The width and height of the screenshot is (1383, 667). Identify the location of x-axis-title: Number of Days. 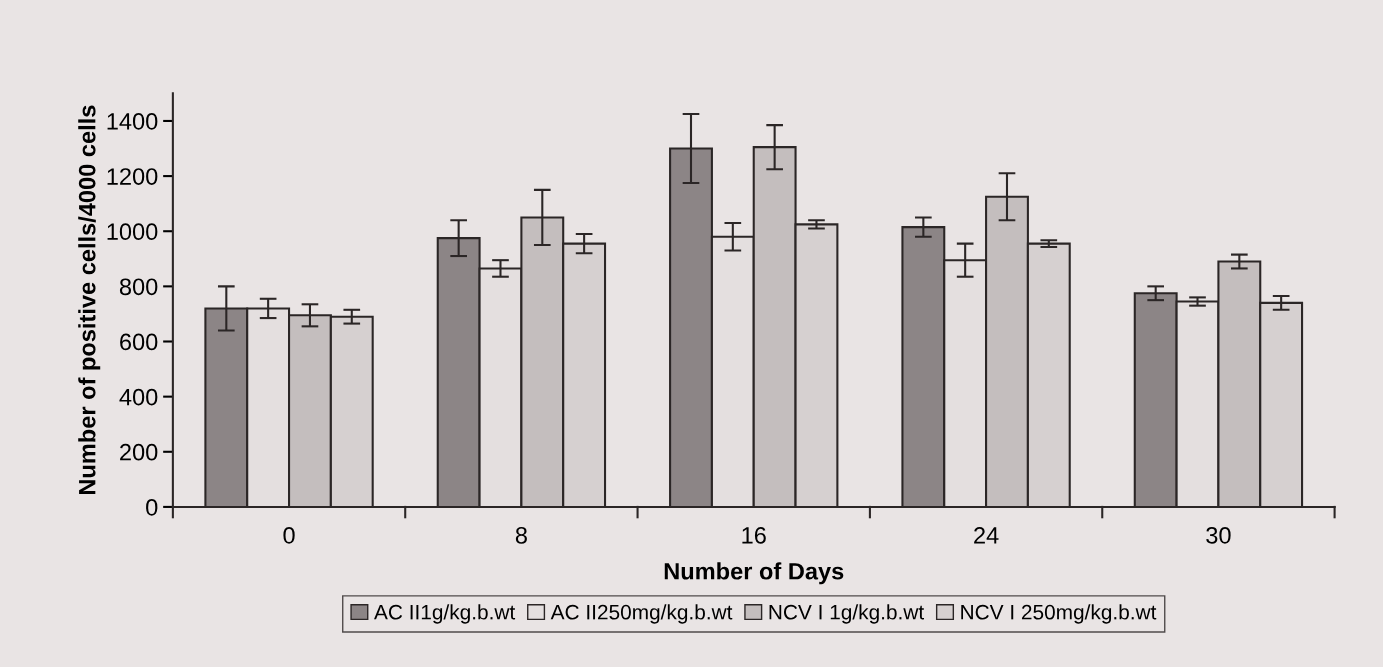
(754, 573).